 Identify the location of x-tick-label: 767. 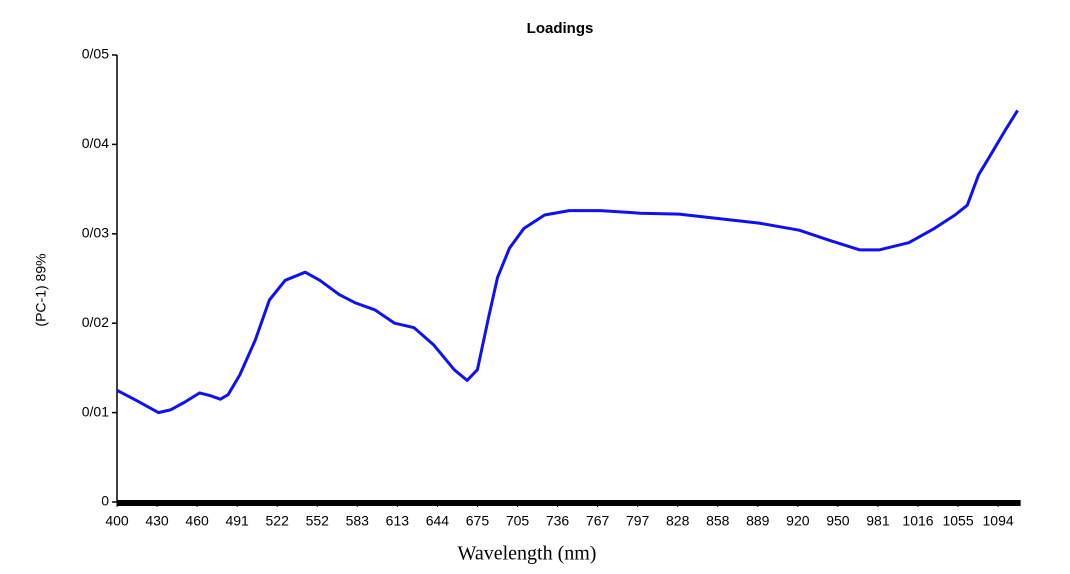
(598, 521).